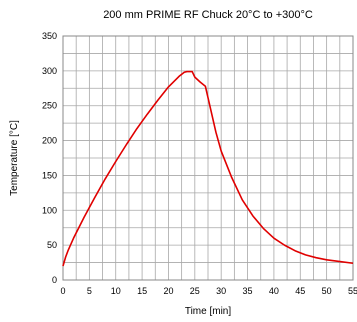  Describe the element at coordinates (300, 291) in the screenshot. I see `x-tick-label: 45` at that location.